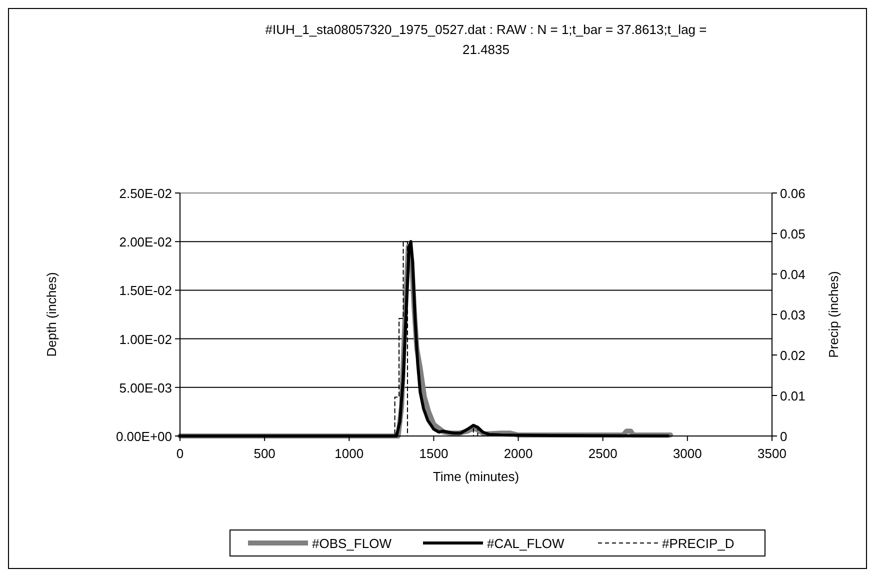  Describe the element at coordinates (793, 193) in the screenshot. I see `y2-tick-label: 0.06` at that location.